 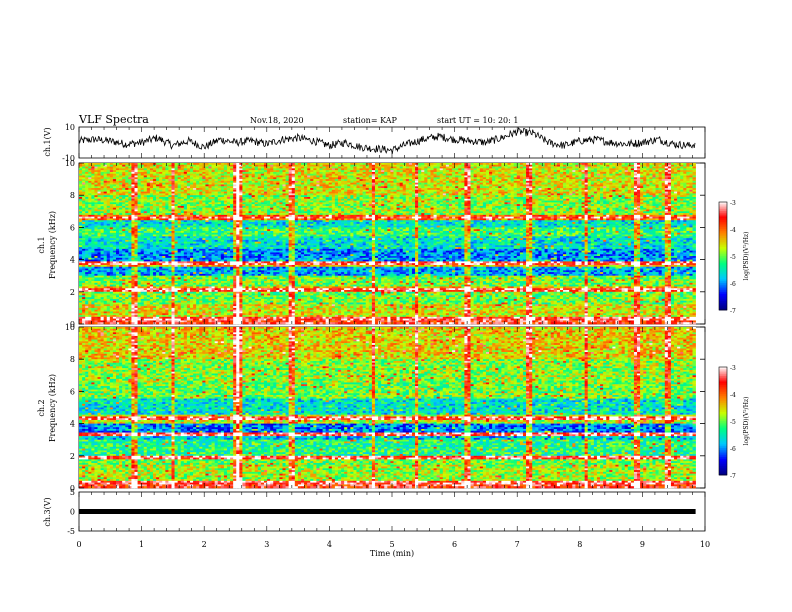 I want to click on ch2-colorbar: -3 -4 -5 -6 -7 log(PSD)(V²/Hz), so click(x=734, y=422).